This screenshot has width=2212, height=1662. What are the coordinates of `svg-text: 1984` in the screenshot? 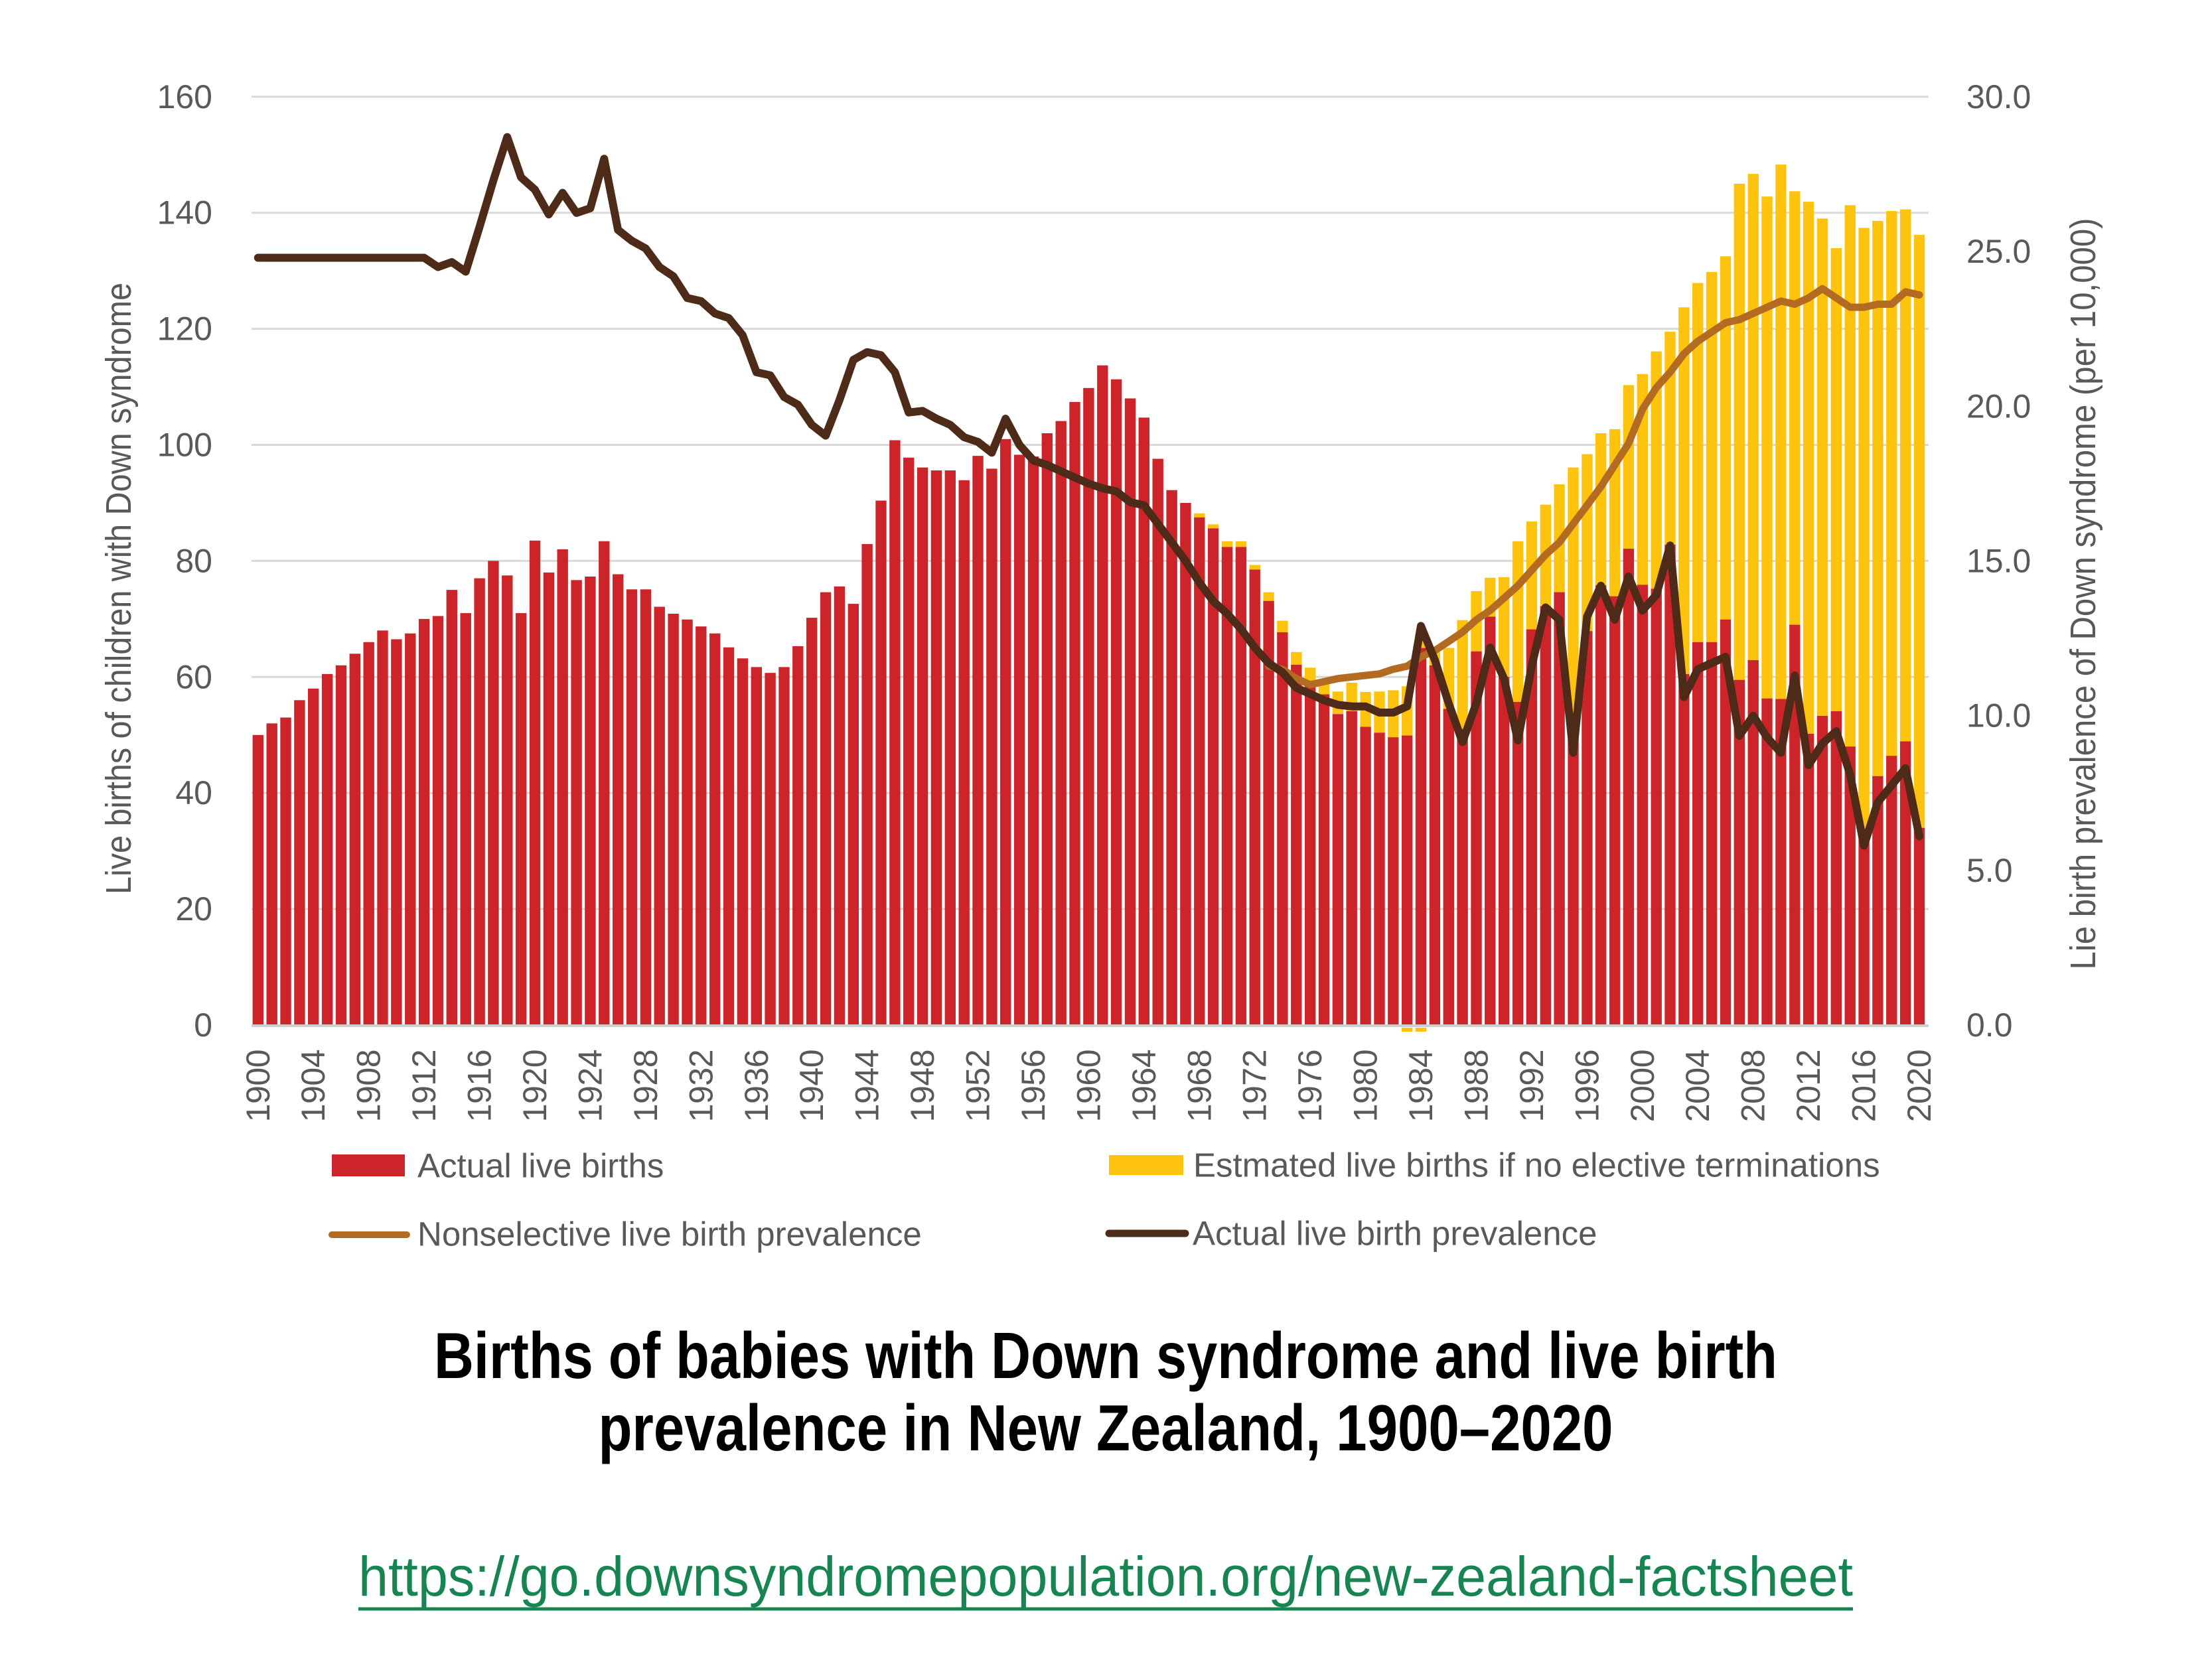 It's located at (1420, 1086).